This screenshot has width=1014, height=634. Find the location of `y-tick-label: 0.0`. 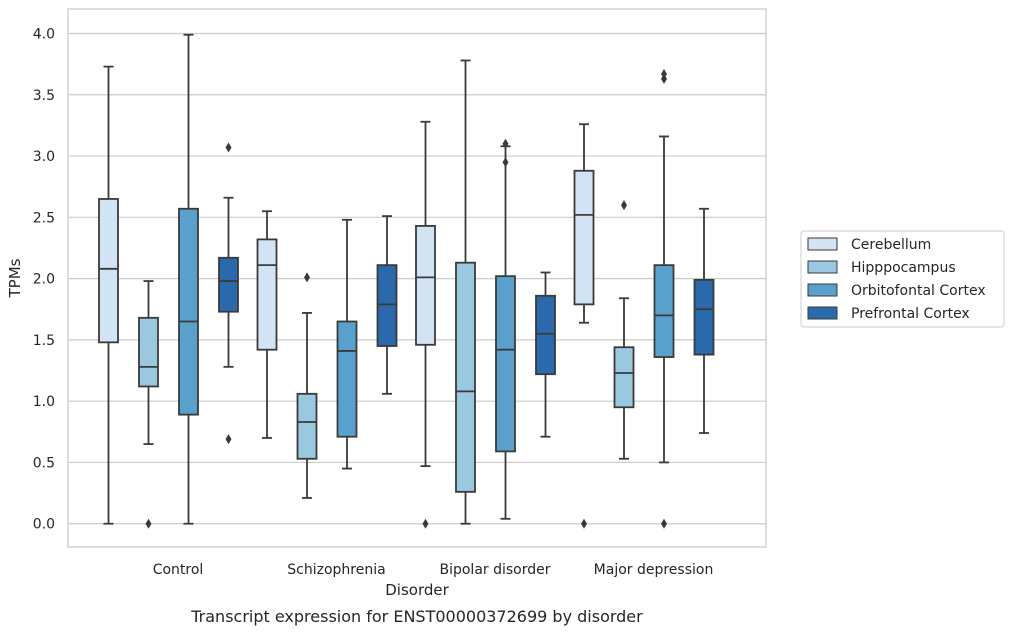

y-tick-label: 0.0 is located at coordinates (44, 525).